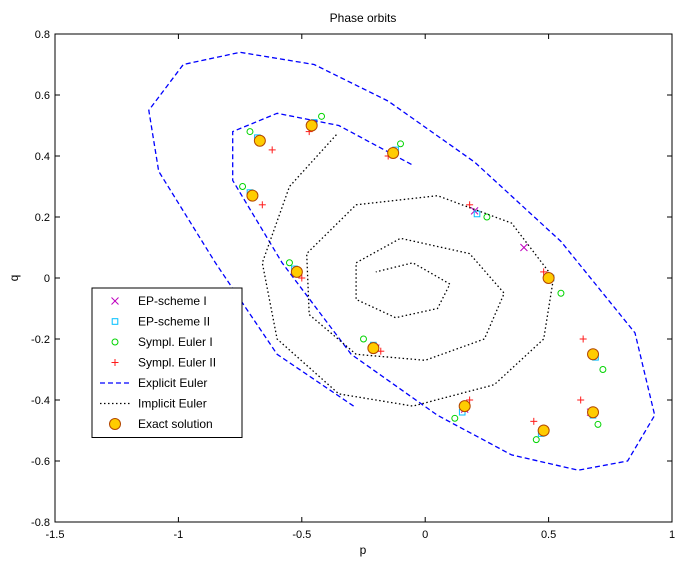 The height and width of the screenshot is (563, 700). I want to click on legend-item: EP-scheme I, so click(159, 301).